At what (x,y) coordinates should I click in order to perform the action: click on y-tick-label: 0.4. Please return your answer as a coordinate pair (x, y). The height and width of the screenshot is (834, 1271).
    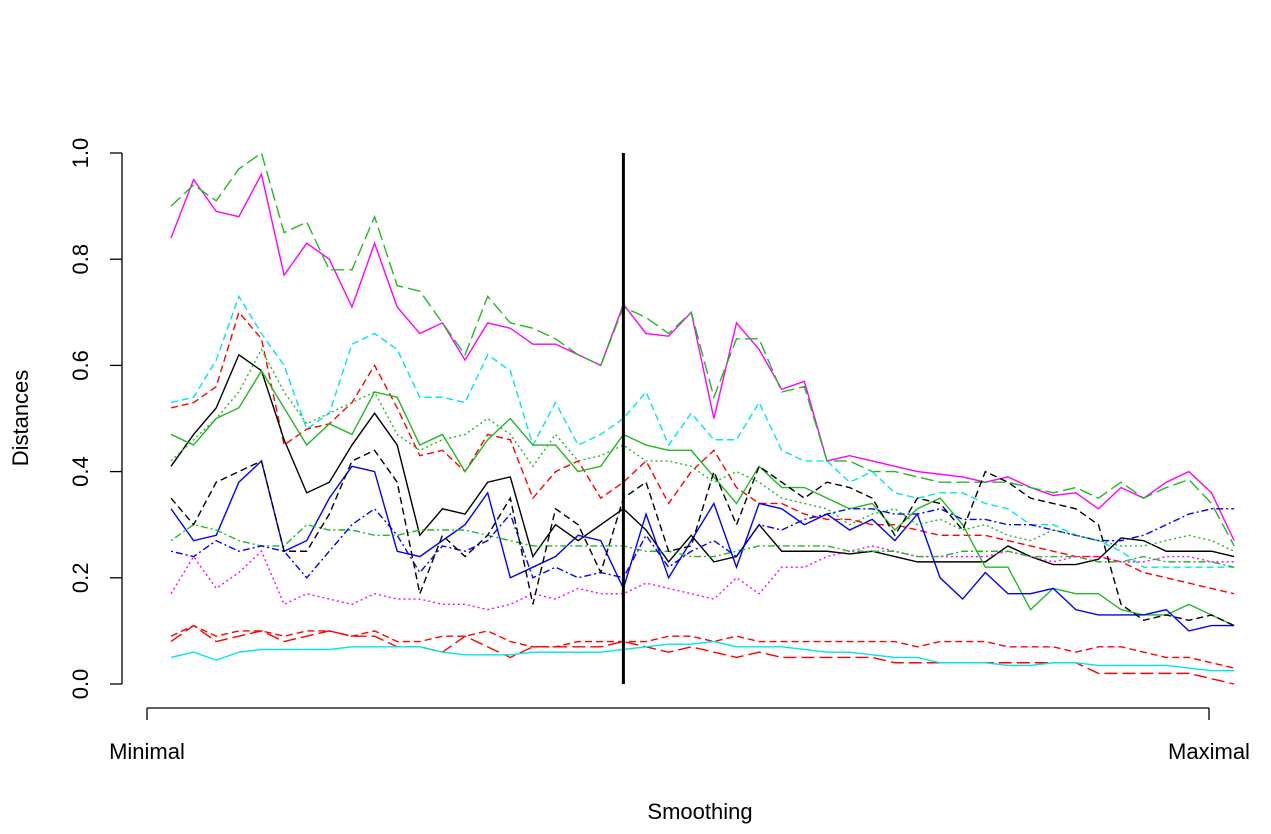
    Looking at the image, I should click on (80, 471).